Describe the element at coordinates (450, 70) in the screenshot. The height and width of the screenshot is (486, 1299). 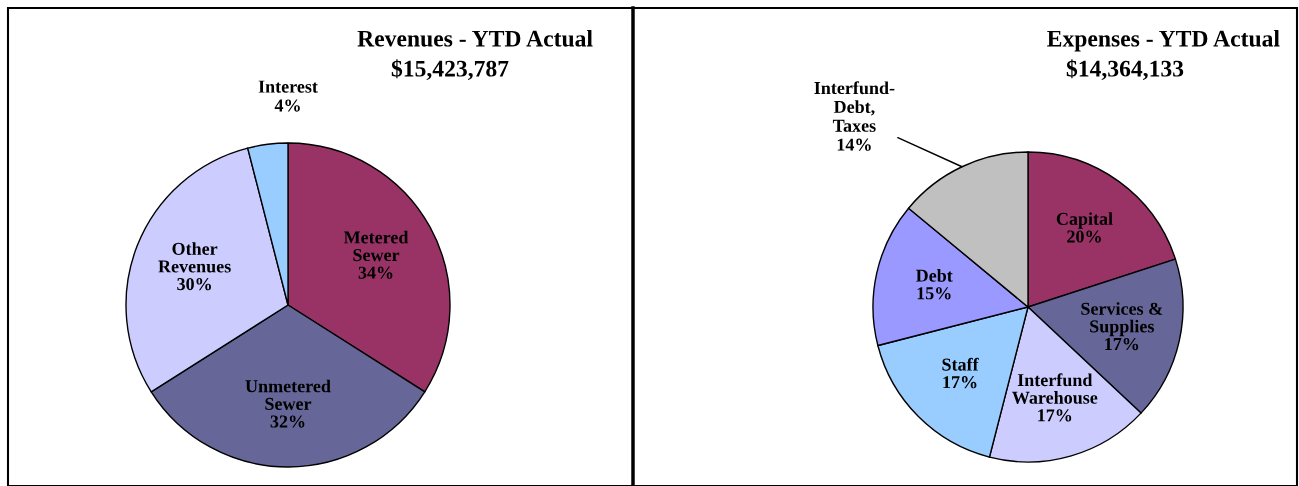
I see `chart-subtitle: $15,423,787` at that location.